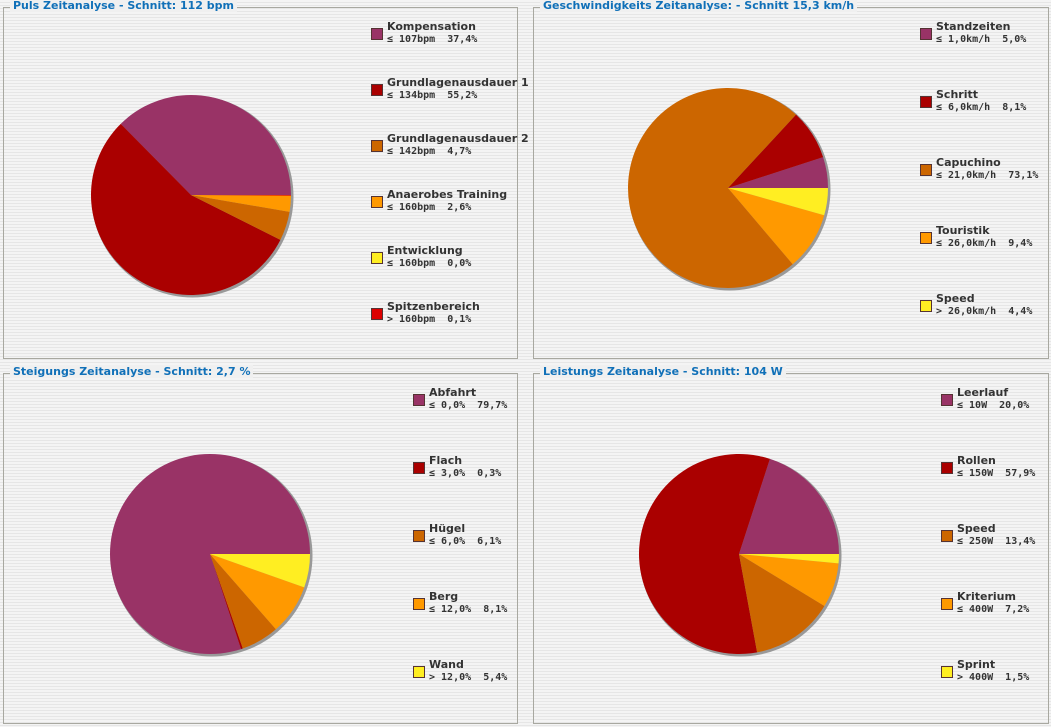  I want to click on legend-value: ≤ 250W 13,4%, so click(996, 541).